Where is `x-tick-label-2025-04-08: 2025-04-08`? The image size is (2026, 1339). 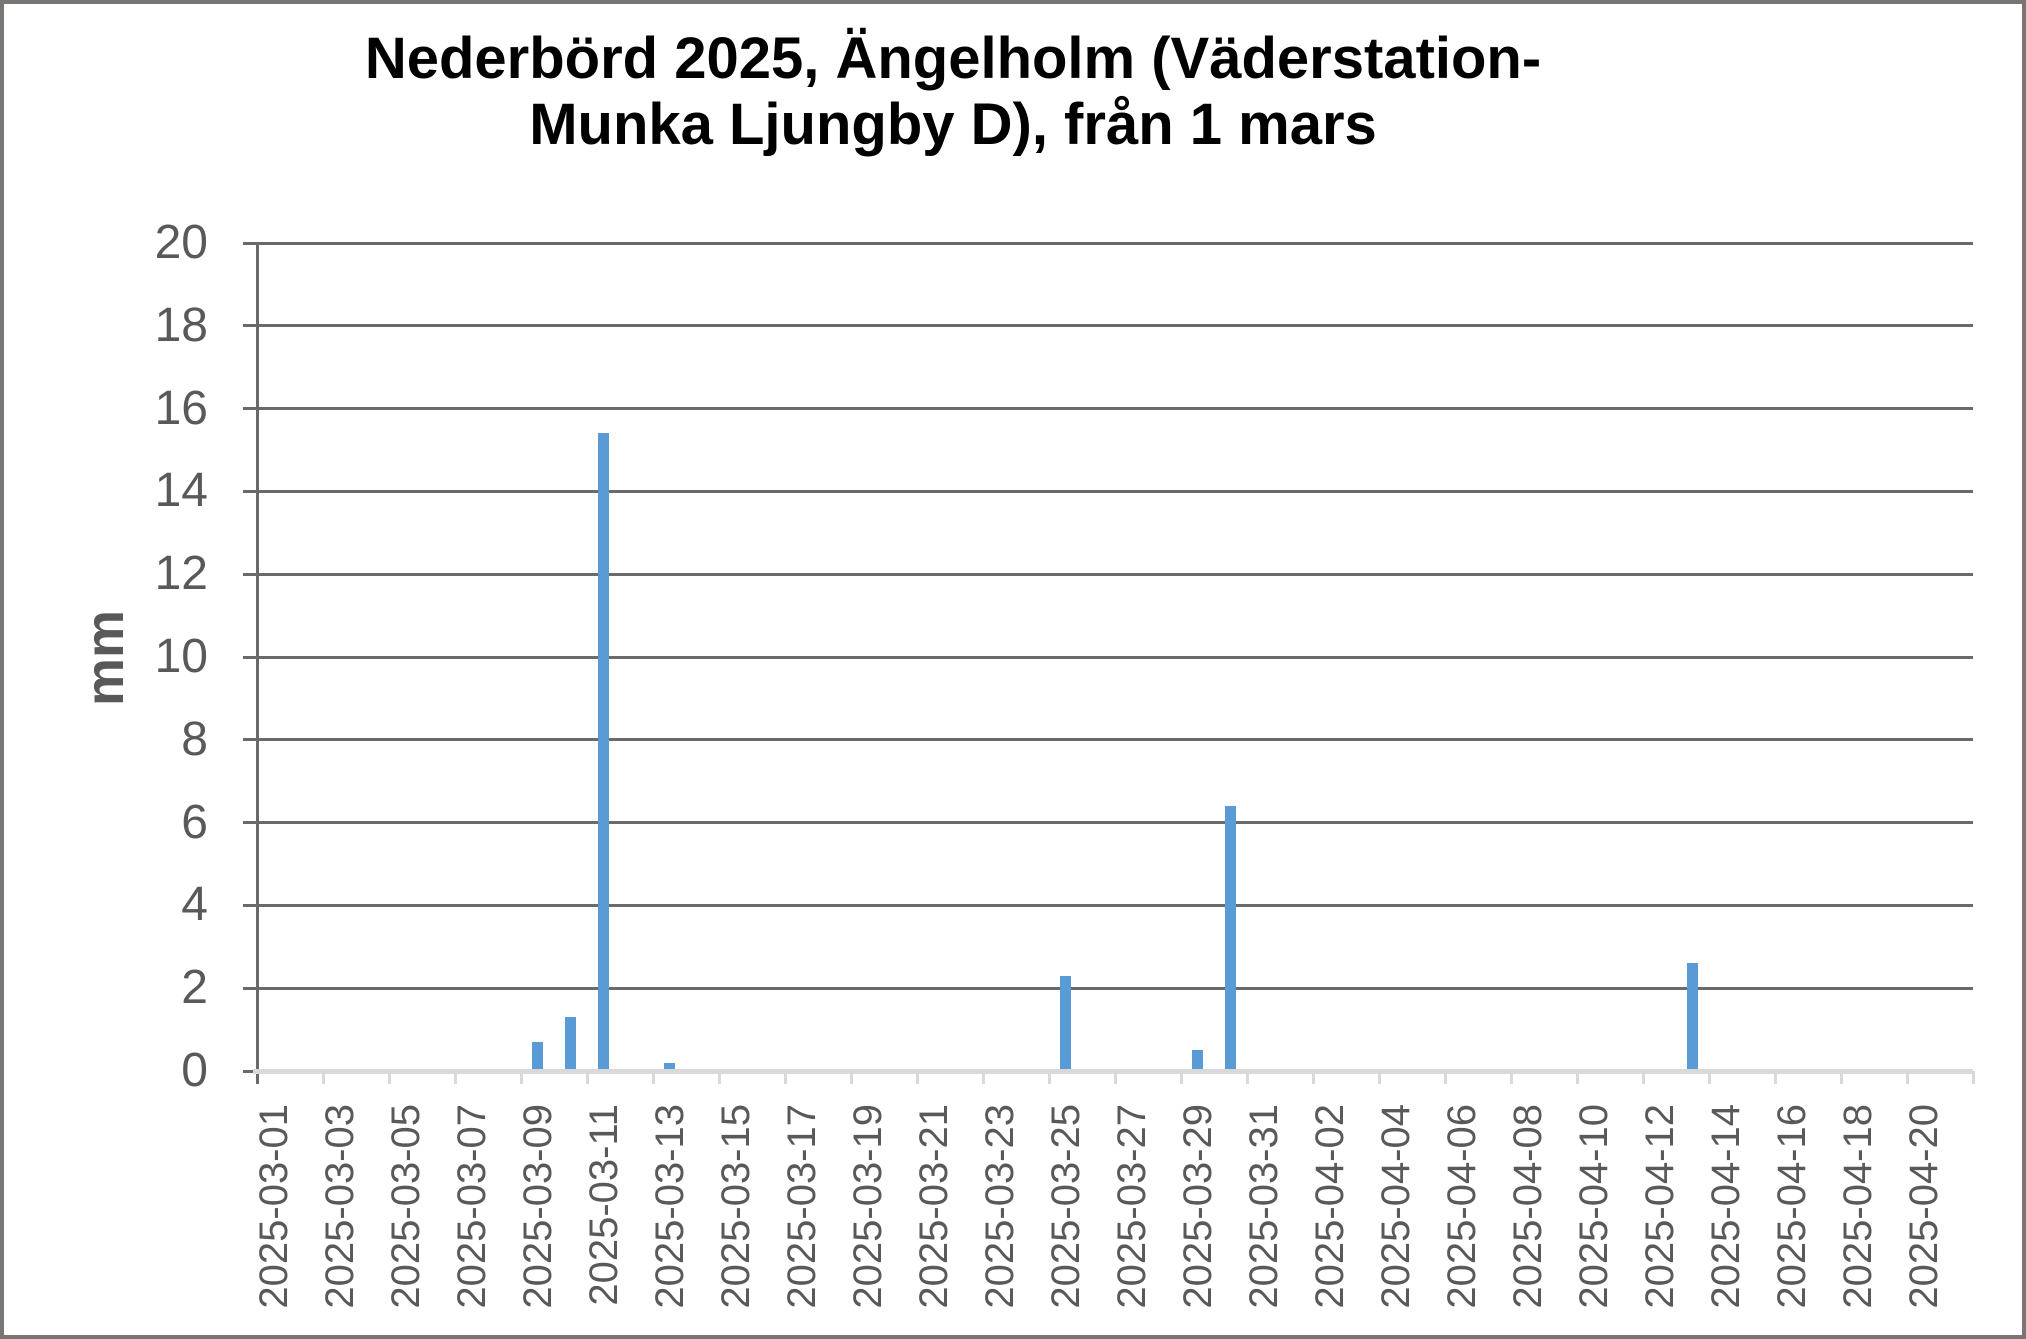 x-tick-label-2025-04-08: 2025-04-08 is located at coordinates (1527, 1206).